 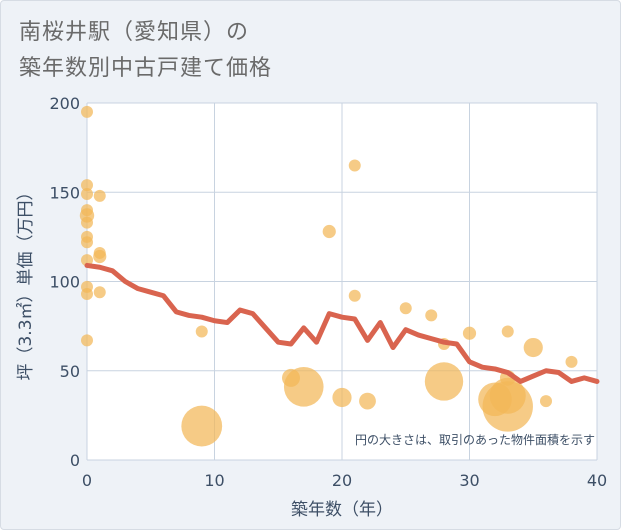 I want to click on x-tick-label-4: 40, so click(x=597, y=480).